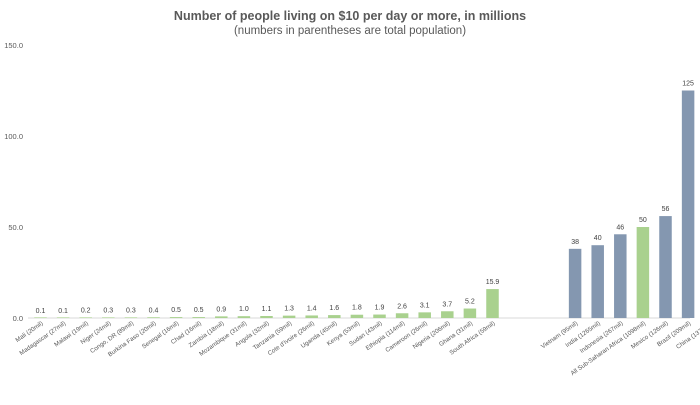 This screenshot has width=700, height=405. What do you see at coordinates (267, 309) in the screenshot?
I see `bar-value-label: 1.1` at bounding box center [267, 309].